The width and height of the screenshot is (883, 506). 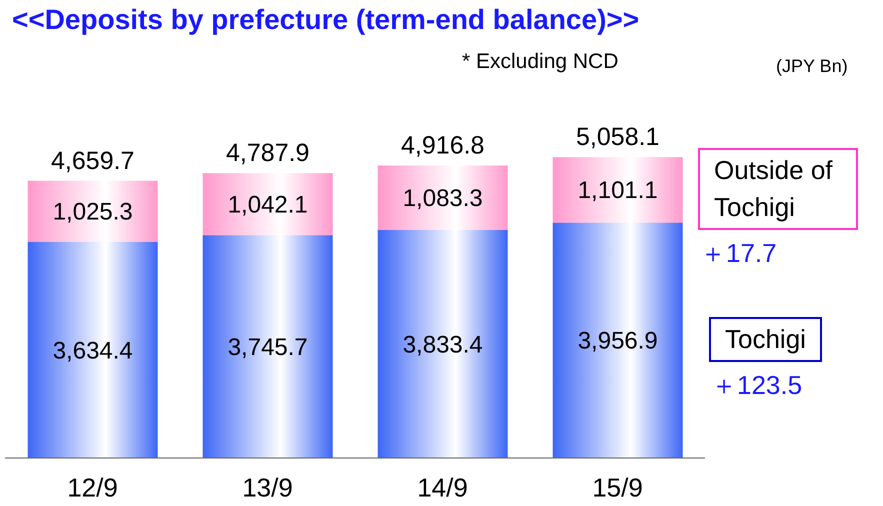 I want to click on x-tick-label: 12/9, so click(x=92, y=487).